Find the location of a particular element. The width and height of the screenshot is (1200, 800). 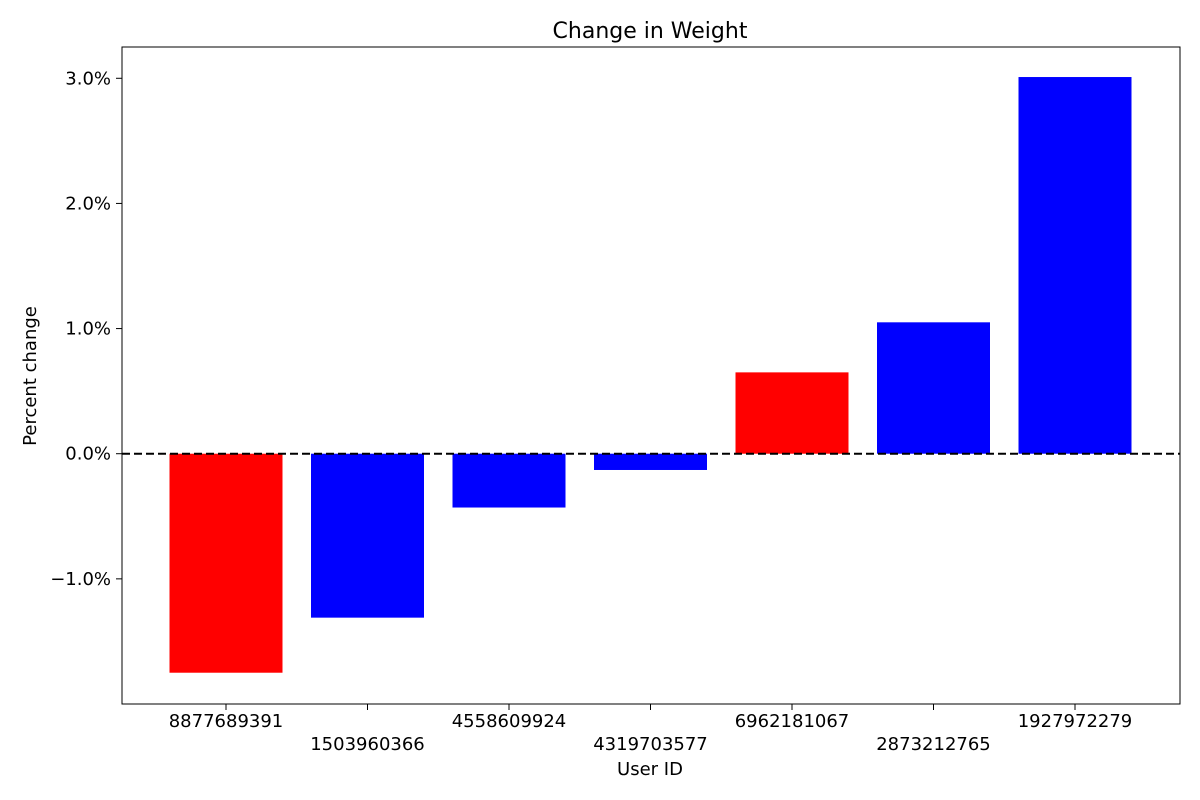

x-tick-label: 1927972279 is located at coordinates (1075, 721).